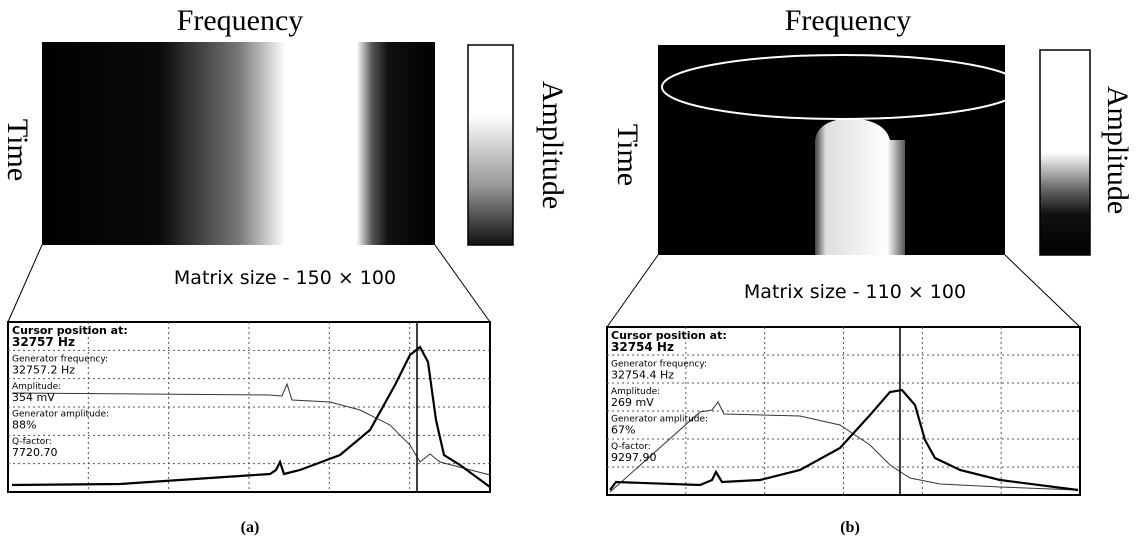  Describe the element at coordinates (632, 402) in the screenshot. I see `readout-value: 269 mV` at that location.